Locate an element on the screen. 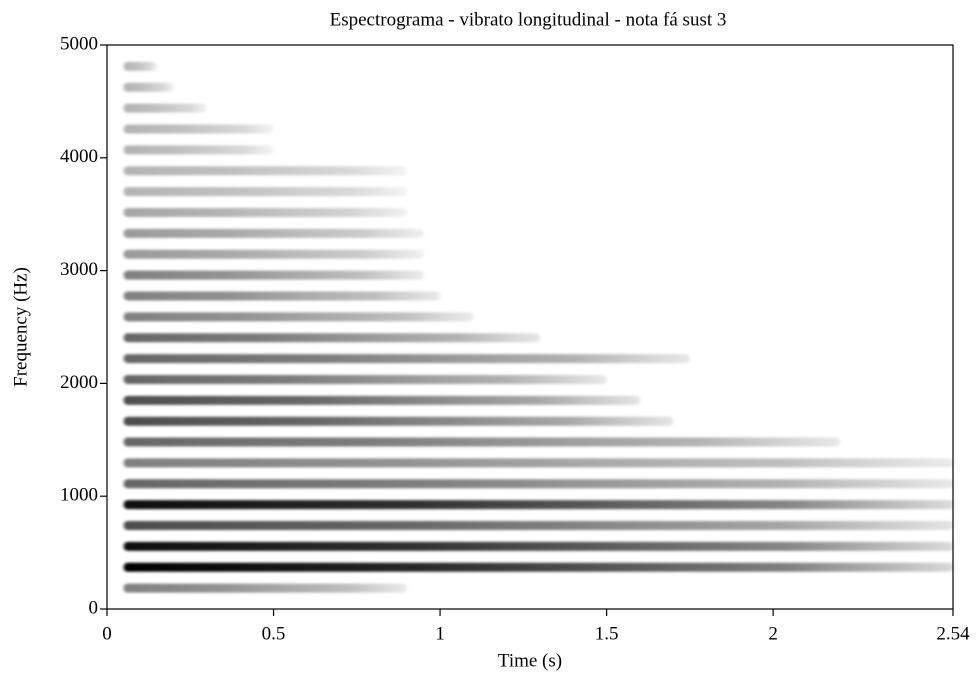 This screenshot has width=976, height=673. x-tick-label: 1.5 is located at coordinates (607, 633).